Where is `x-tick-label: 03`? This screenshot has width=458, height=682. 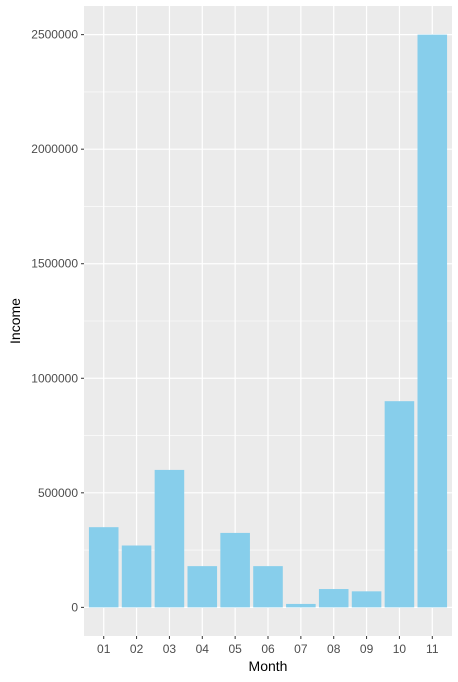 x-tick-label: 03 is located at coordinates (170, 649).